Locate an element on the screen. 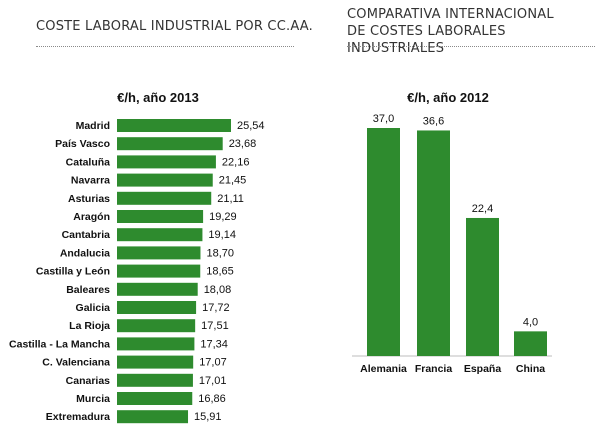  value-label-murcia: 16,86 is located at coordinates (212, 399).